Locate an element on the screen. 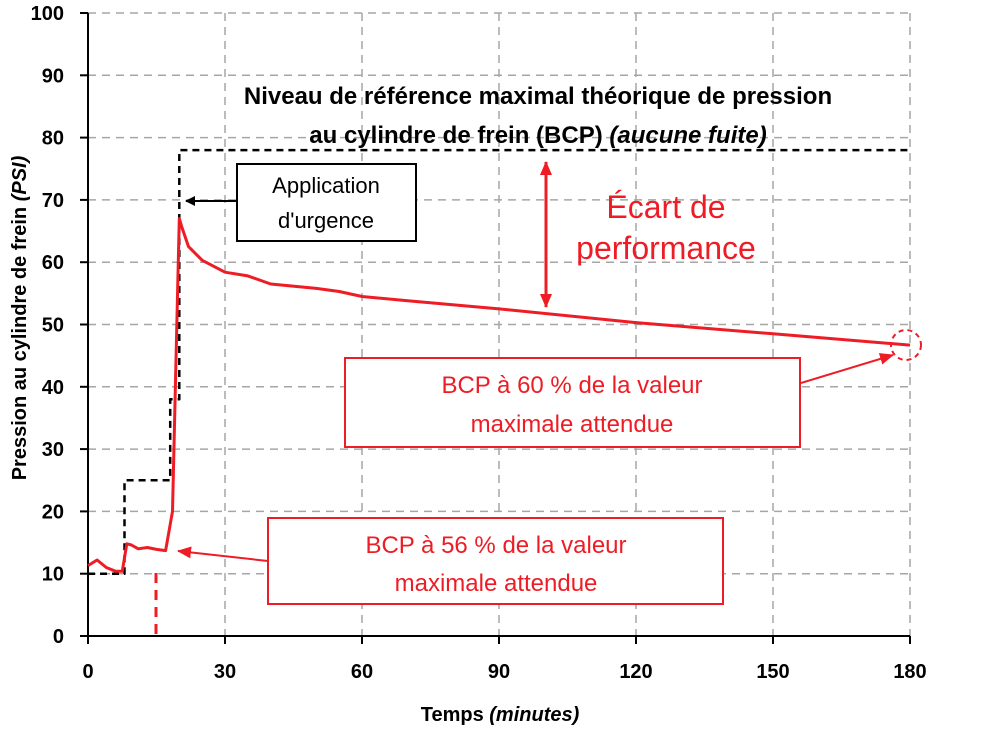 The image size is (1000, 735). x-tick-label: 150 is located at coordinates (772, 672).